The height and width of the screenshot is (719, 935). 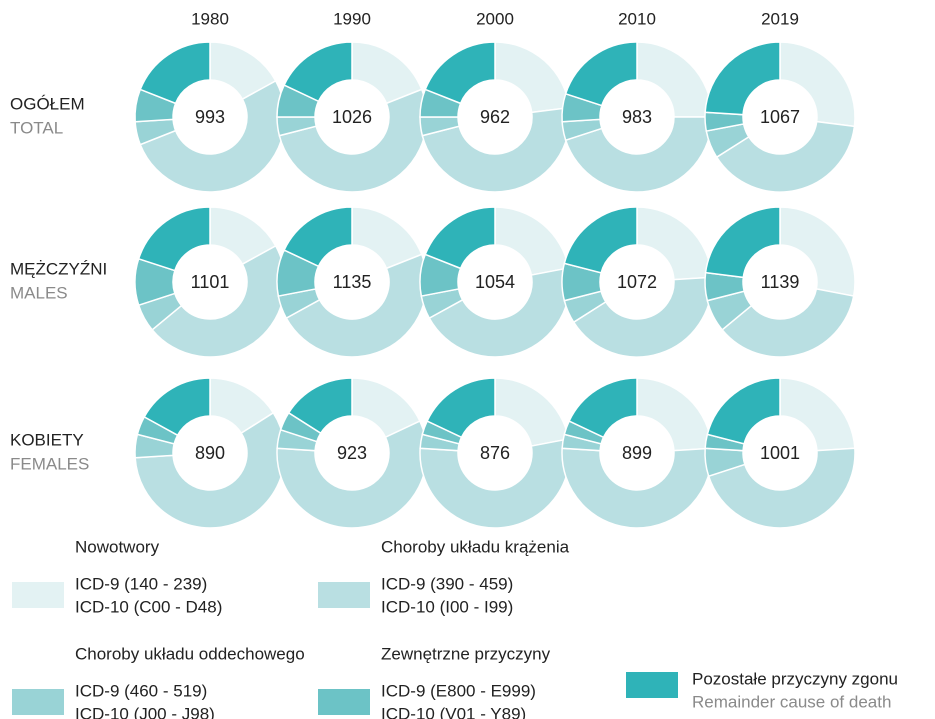 What do you see at coordinates (117, 546) in the screenshot?
I see `legend-title: Nowotwory` at bounding box center [117, 546].